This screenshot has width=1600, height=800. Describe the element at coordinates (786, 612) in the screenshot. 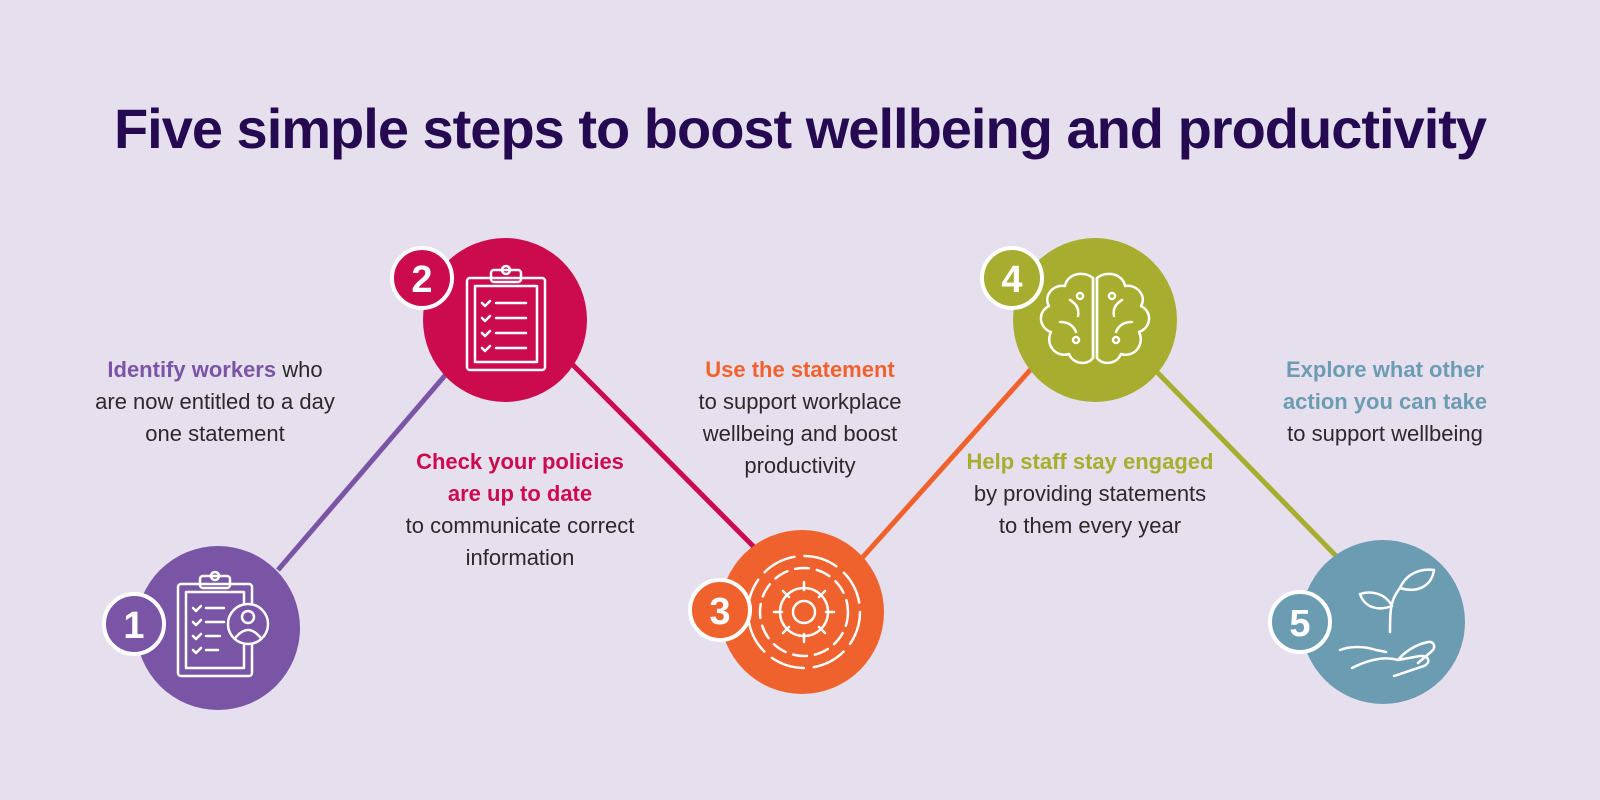

I see `step-3: 3` at that location.